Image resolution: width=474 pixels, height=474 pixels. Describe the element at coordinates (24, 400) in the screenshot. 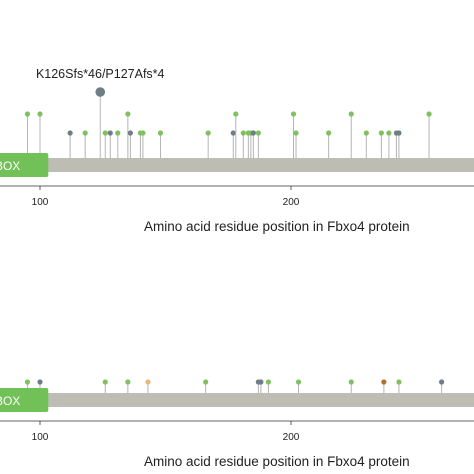

I see `panel-2-fbox-domain` at that location.